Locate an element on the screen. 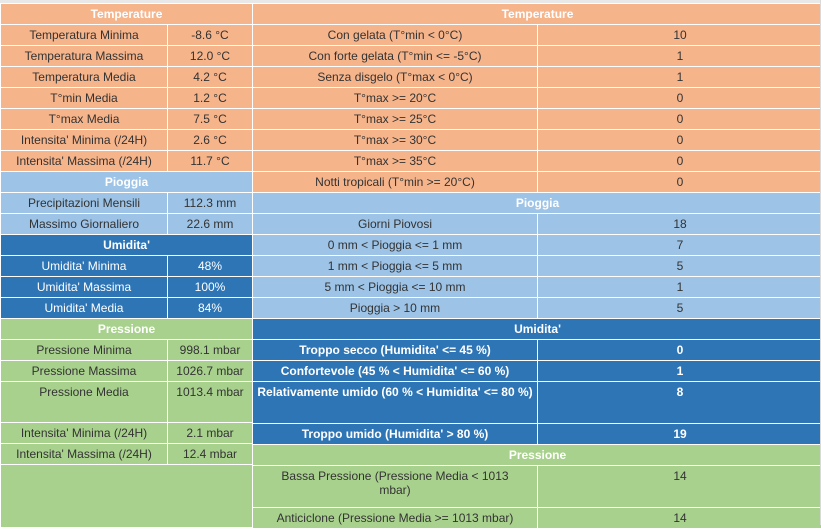 This screenshot has height=529, width=821. row-value: 10 is located at coordinates (679, 35).